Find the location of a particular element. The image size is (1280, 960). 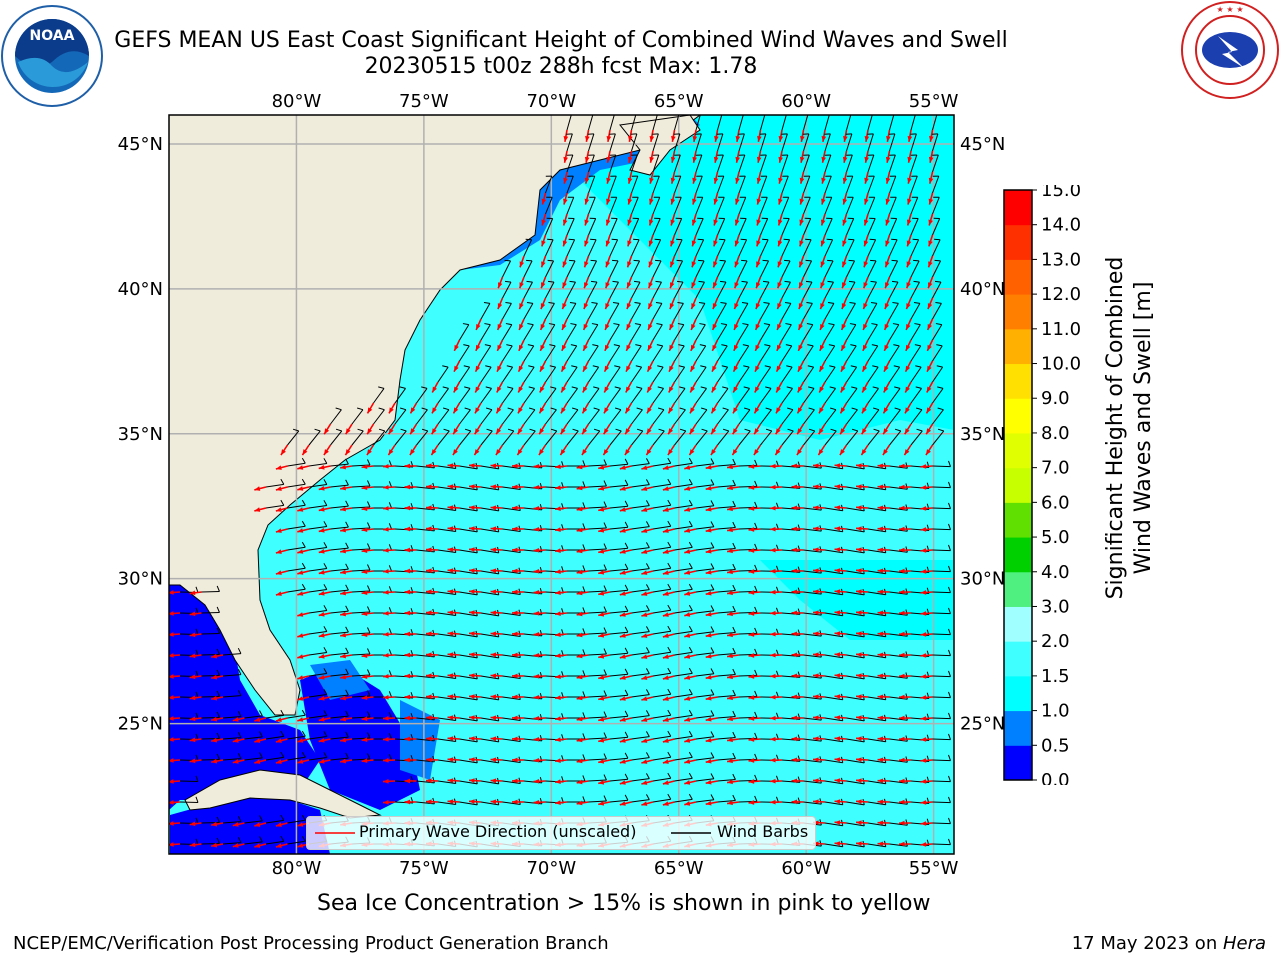

colorbar-tick-label: 9.0 is located at coordinates (1055, 398).